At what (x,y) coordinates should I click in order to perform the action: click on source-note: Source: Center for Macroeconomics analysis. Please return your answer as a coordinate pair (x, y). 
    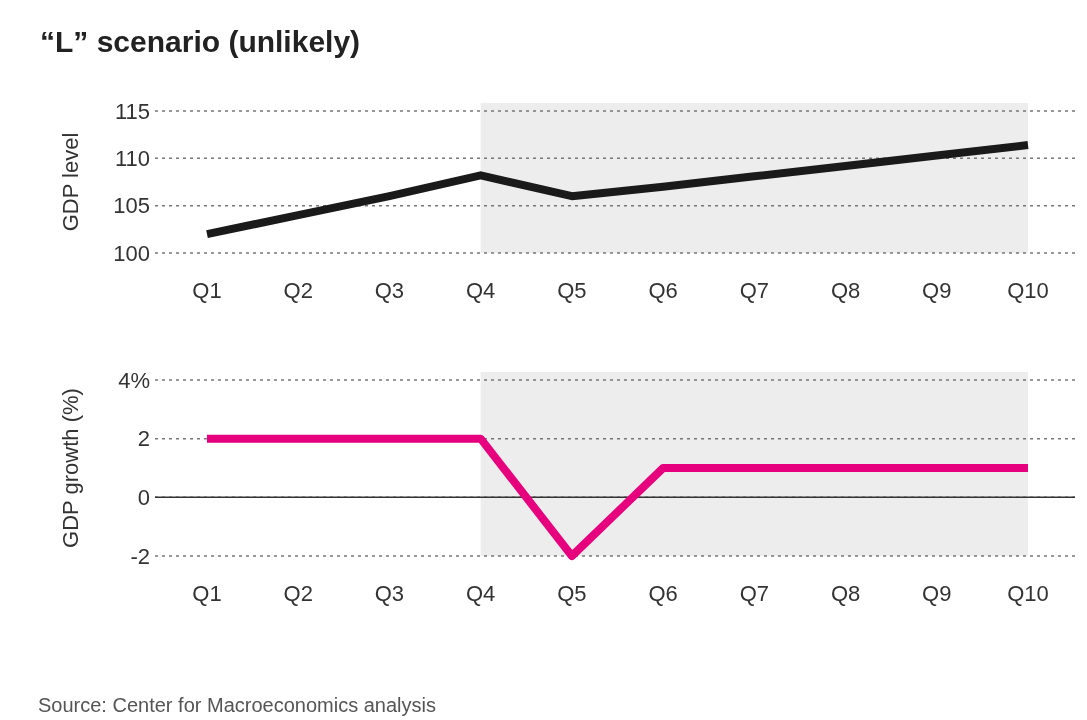
    Looking at the image, I should click on (237, 705).